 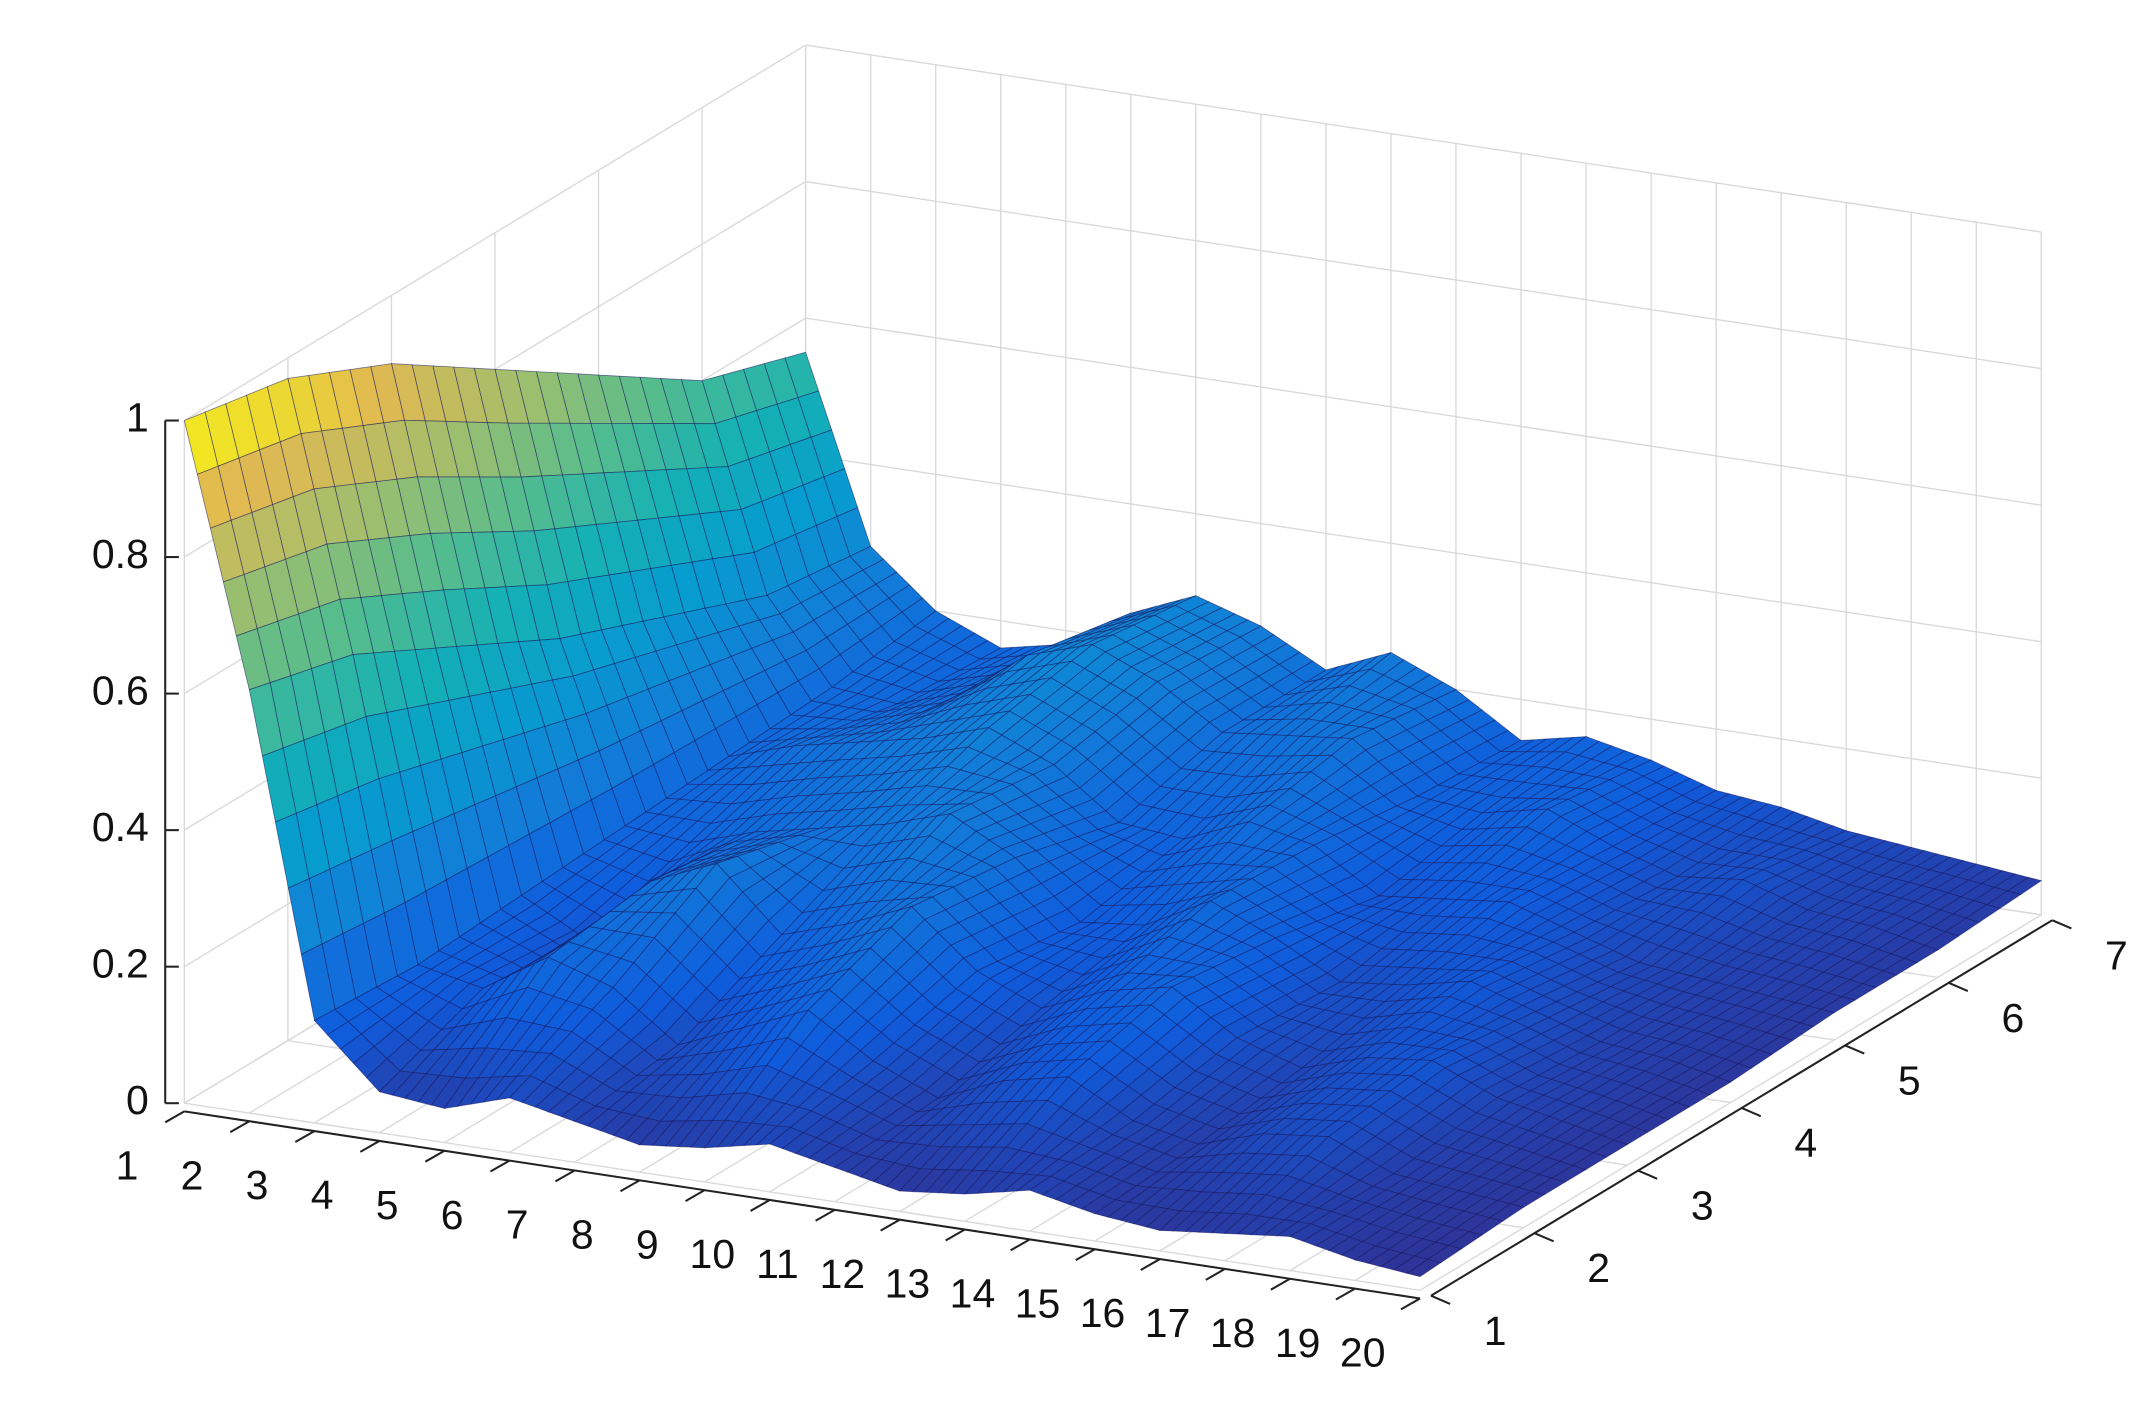 I want to click on z-tick-label: 1, so click(x=137, y=417).